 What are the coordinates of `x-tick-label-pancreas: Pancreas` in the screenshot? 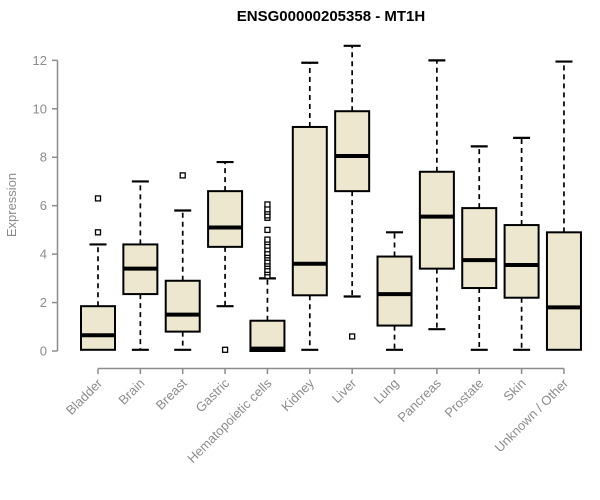 It's located at (420, 400).